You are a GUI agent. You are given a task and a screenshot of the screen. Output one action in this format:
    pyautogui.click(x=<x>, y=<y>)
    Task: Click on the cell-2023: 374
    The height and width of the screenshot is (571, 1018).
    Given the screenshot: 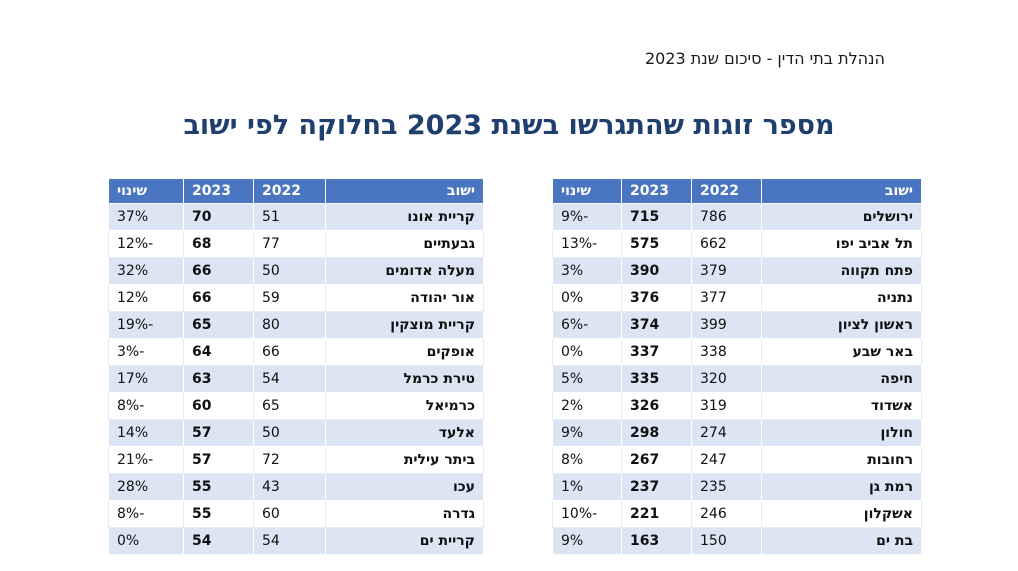 What is the action you would take?
    pyautogui.click(x=656, y=325)
    